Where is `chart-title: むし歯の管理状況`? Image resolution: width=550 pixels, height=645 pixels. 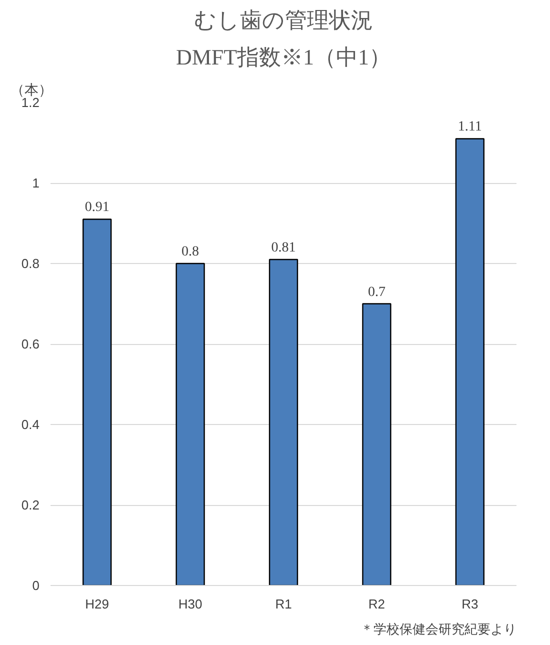 chart-title: むし歯の管理状況 is located at coordinates (283, 20).